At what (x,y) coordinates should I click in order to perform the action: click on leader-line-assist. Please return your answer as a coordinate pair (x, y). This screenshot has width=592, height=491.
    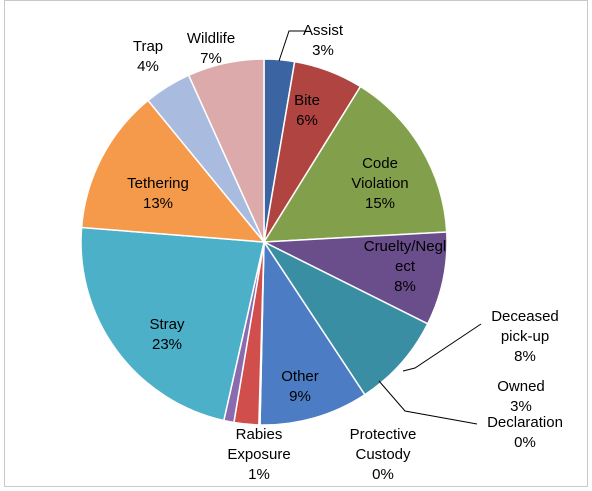
    Looking at the image, I should click on (291, 46).